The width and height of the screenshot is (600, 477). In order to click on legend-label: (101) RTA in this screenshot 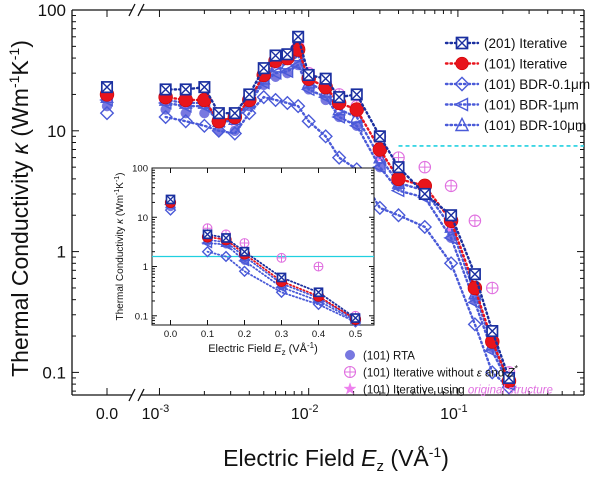, I will do `click(389, 357)`.